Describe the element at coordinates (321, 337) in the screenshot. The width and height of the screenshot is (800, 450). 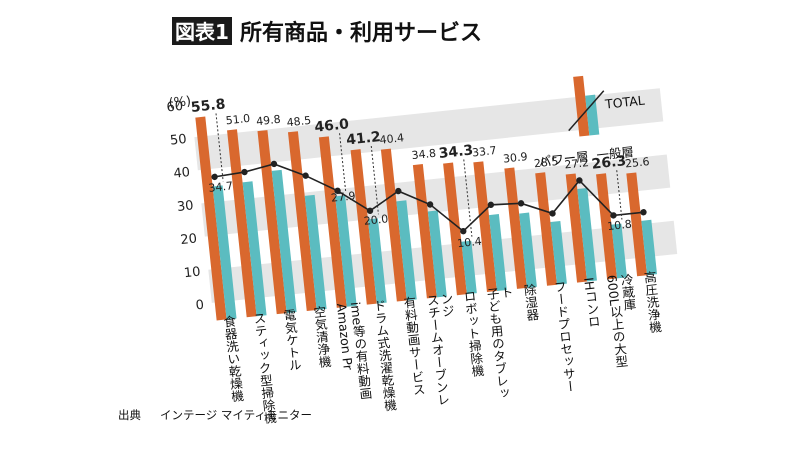
I see `category-label: 空気清浄機` at that location.